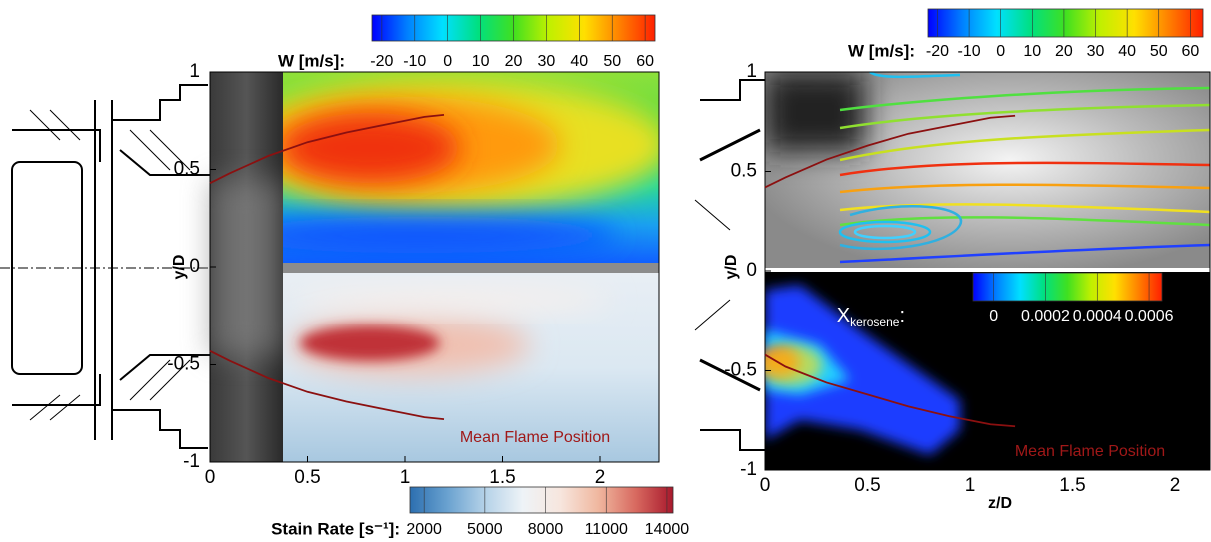 The height and width of the screenshot is (542, 1211). Describe the element at coordinates (606, 529) in the screenshot. I see `colorbar-tick-label: 11000` at that location.